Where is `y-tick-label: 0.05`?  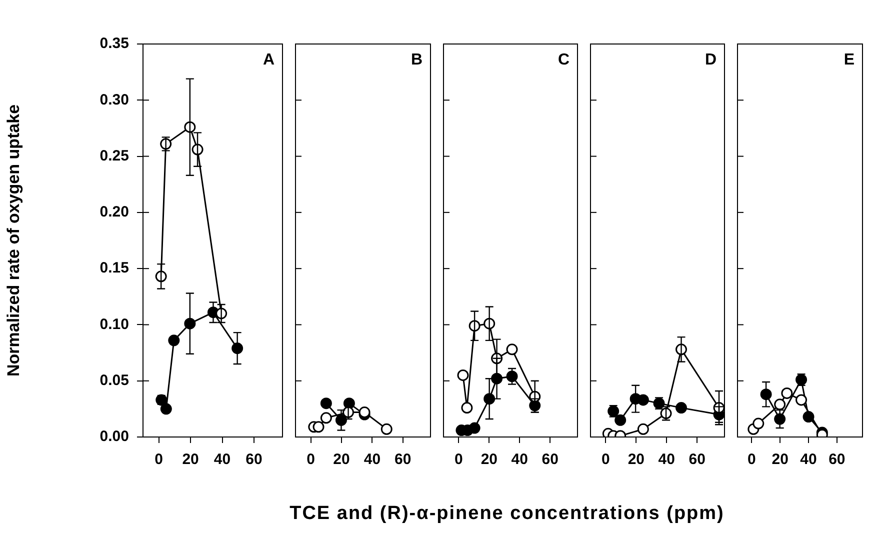 y-tick-label: 0.05 is located at coordinates (114, 380).